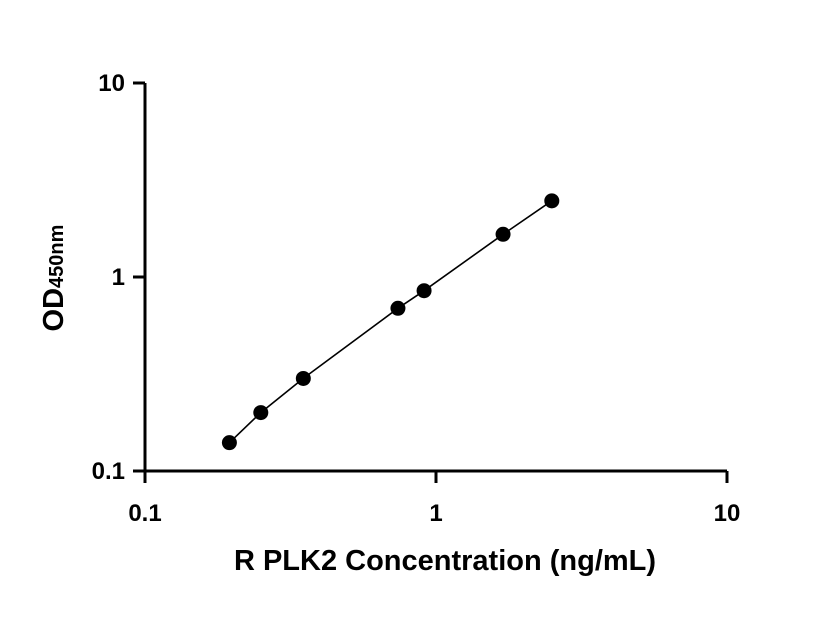  What do you see at coordinates (57, 256) in the screenshot?
I see `y-axis-title-subscript: 450nm` at bounding box center [57, 256].